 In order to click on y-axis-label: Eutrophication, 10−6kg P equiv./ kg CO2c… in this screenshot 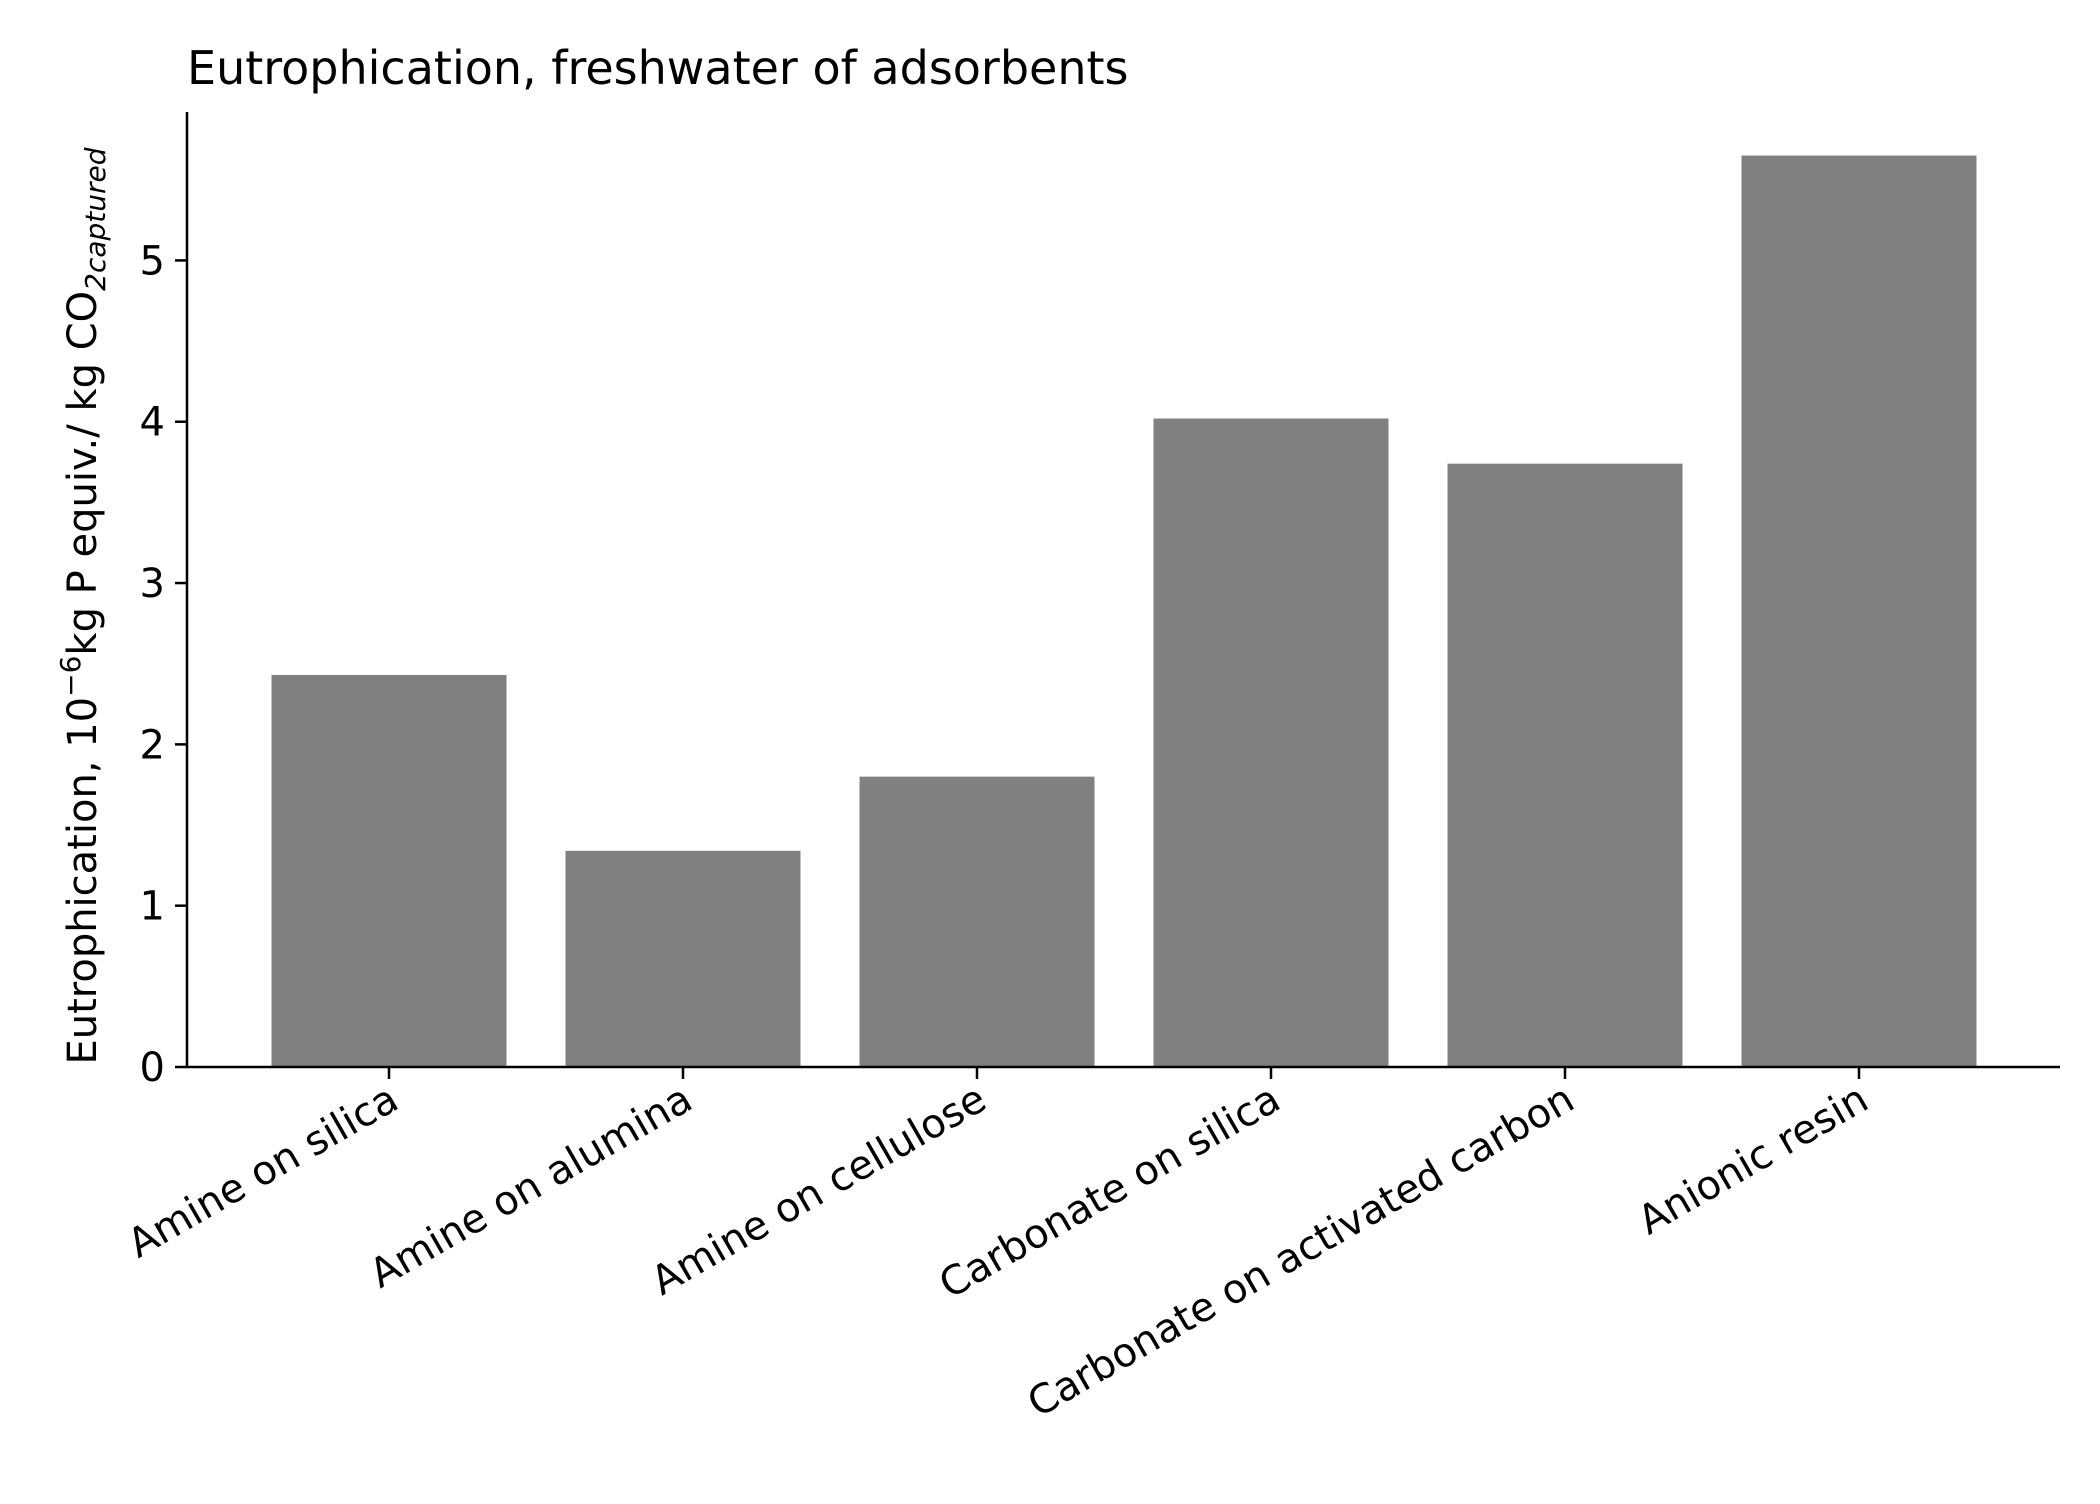, I will do `click(83, 605)`.